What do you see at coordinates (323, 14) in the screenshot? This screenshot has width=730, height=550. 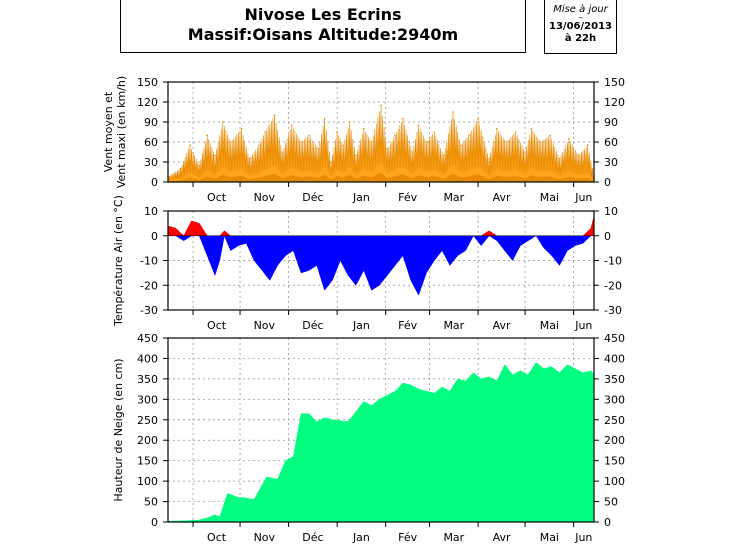 I see `chart-title-station: Nivose Les Ecrins` at bounding box center [323, 14].